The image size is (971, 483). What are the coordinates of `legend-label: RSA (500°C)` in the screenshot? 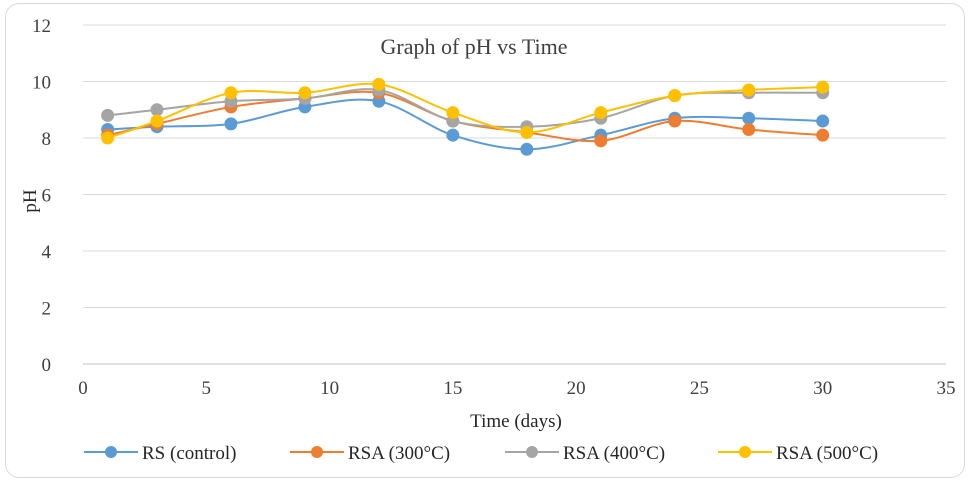 It's located at (827, 453).